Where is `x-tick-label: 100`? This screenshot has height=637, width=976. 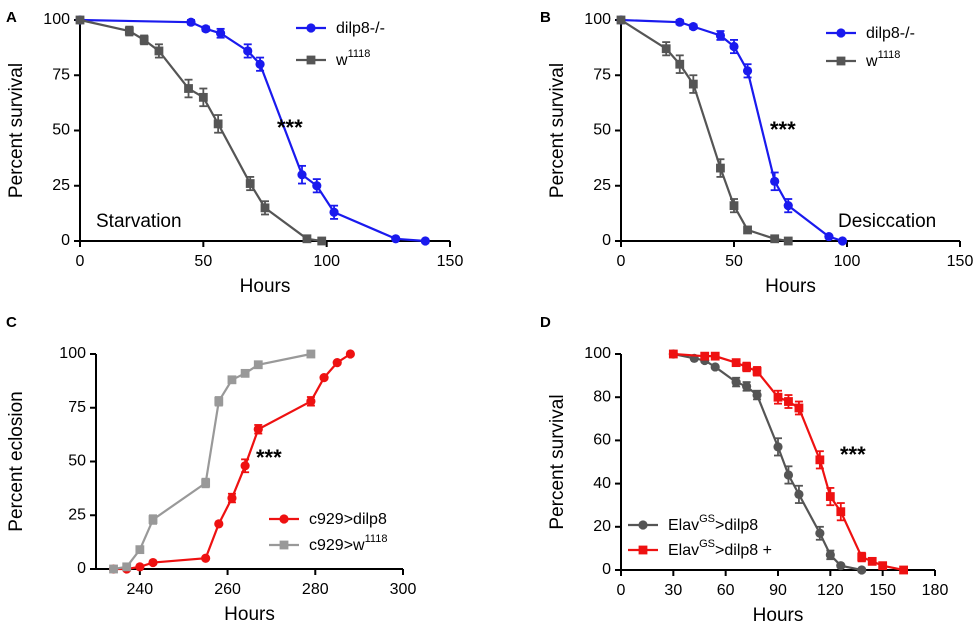 x-tick-label: 100 is located at coordinates (847, 261).